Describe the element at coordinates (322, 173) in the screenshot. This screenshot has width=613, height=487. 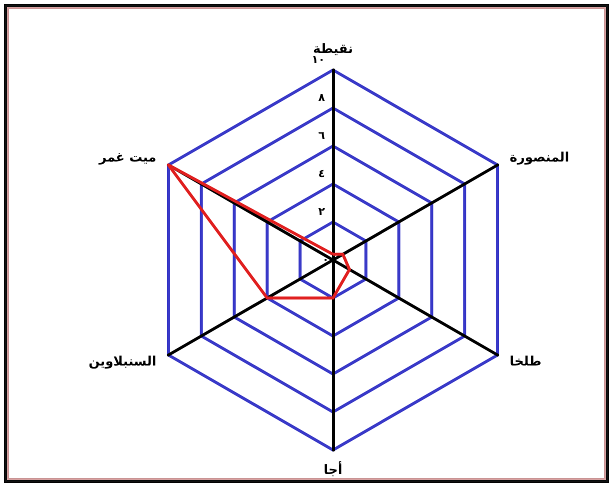
I see `y-tick-label: ٤` at that location.